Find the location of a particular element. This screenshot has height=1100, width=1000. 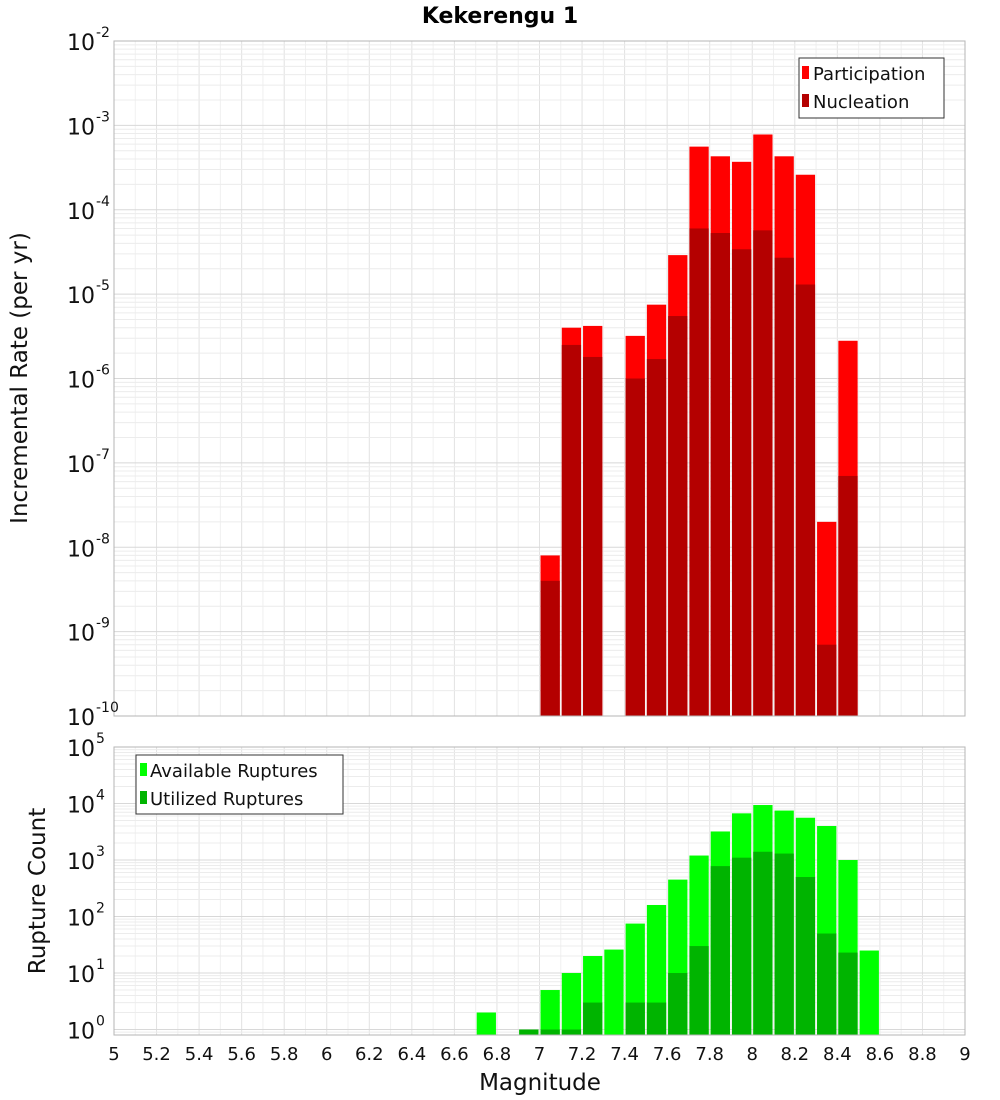

utilized-ruptures-legend-label: Utilized Ruptures is located at coordinates (226, 799).